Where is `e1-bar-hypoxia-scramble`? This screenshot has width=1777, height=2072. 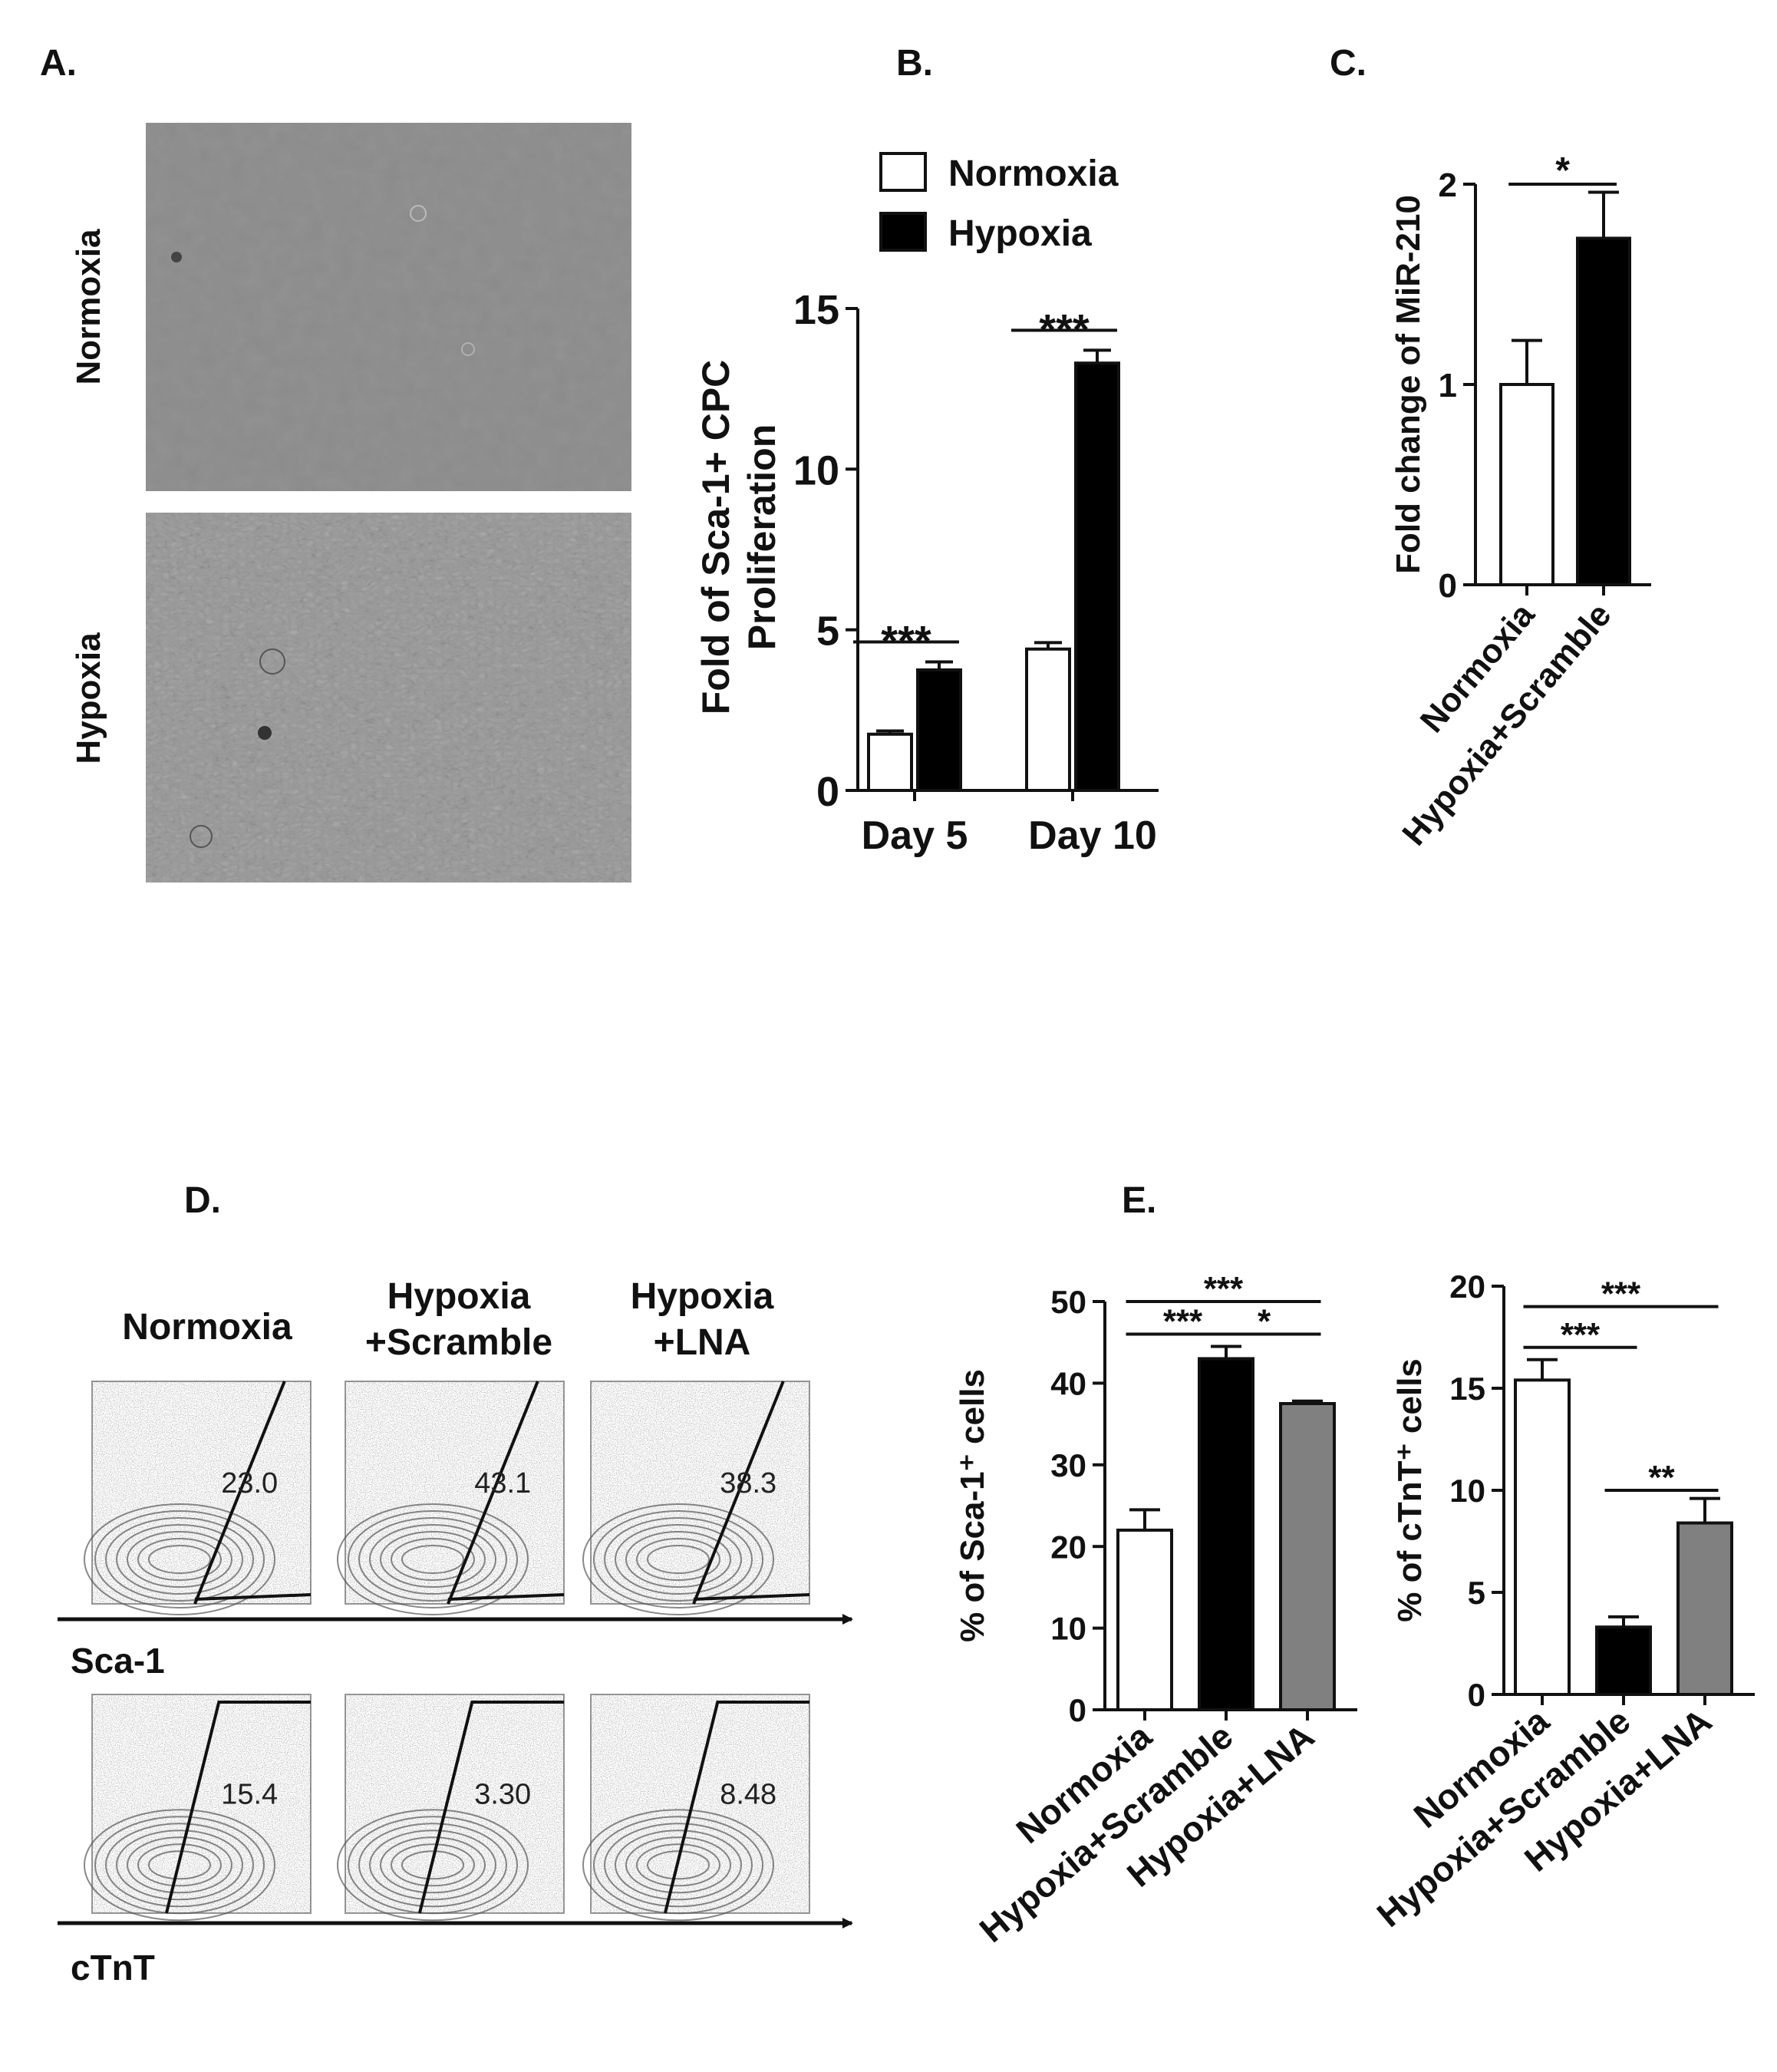
e1-bar-hypoxia-scramble is located at coordinates (1226, 1534).